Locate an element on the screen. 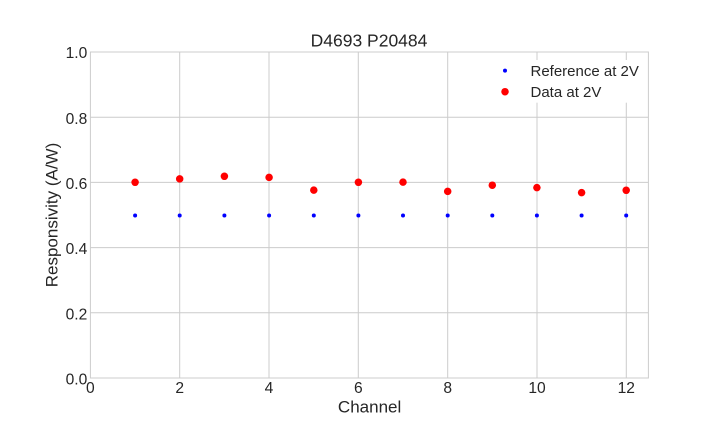 The image size is (720, 432). svg-text: Channel is located at coordinates (369, 406).